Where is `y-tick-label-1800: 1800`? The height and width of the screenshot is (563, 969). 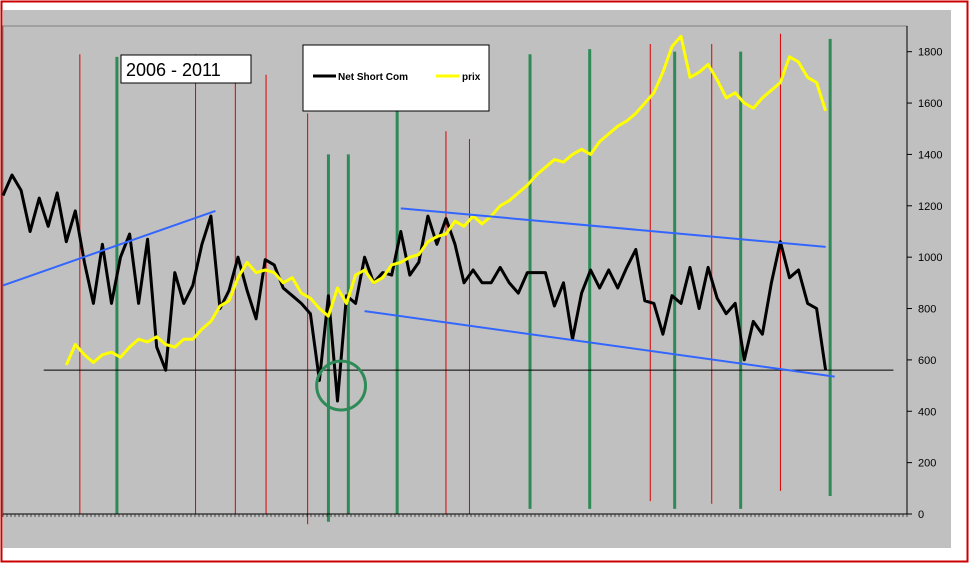
y-tick-label-1800: 1800 is located at coordinates (930, 53).